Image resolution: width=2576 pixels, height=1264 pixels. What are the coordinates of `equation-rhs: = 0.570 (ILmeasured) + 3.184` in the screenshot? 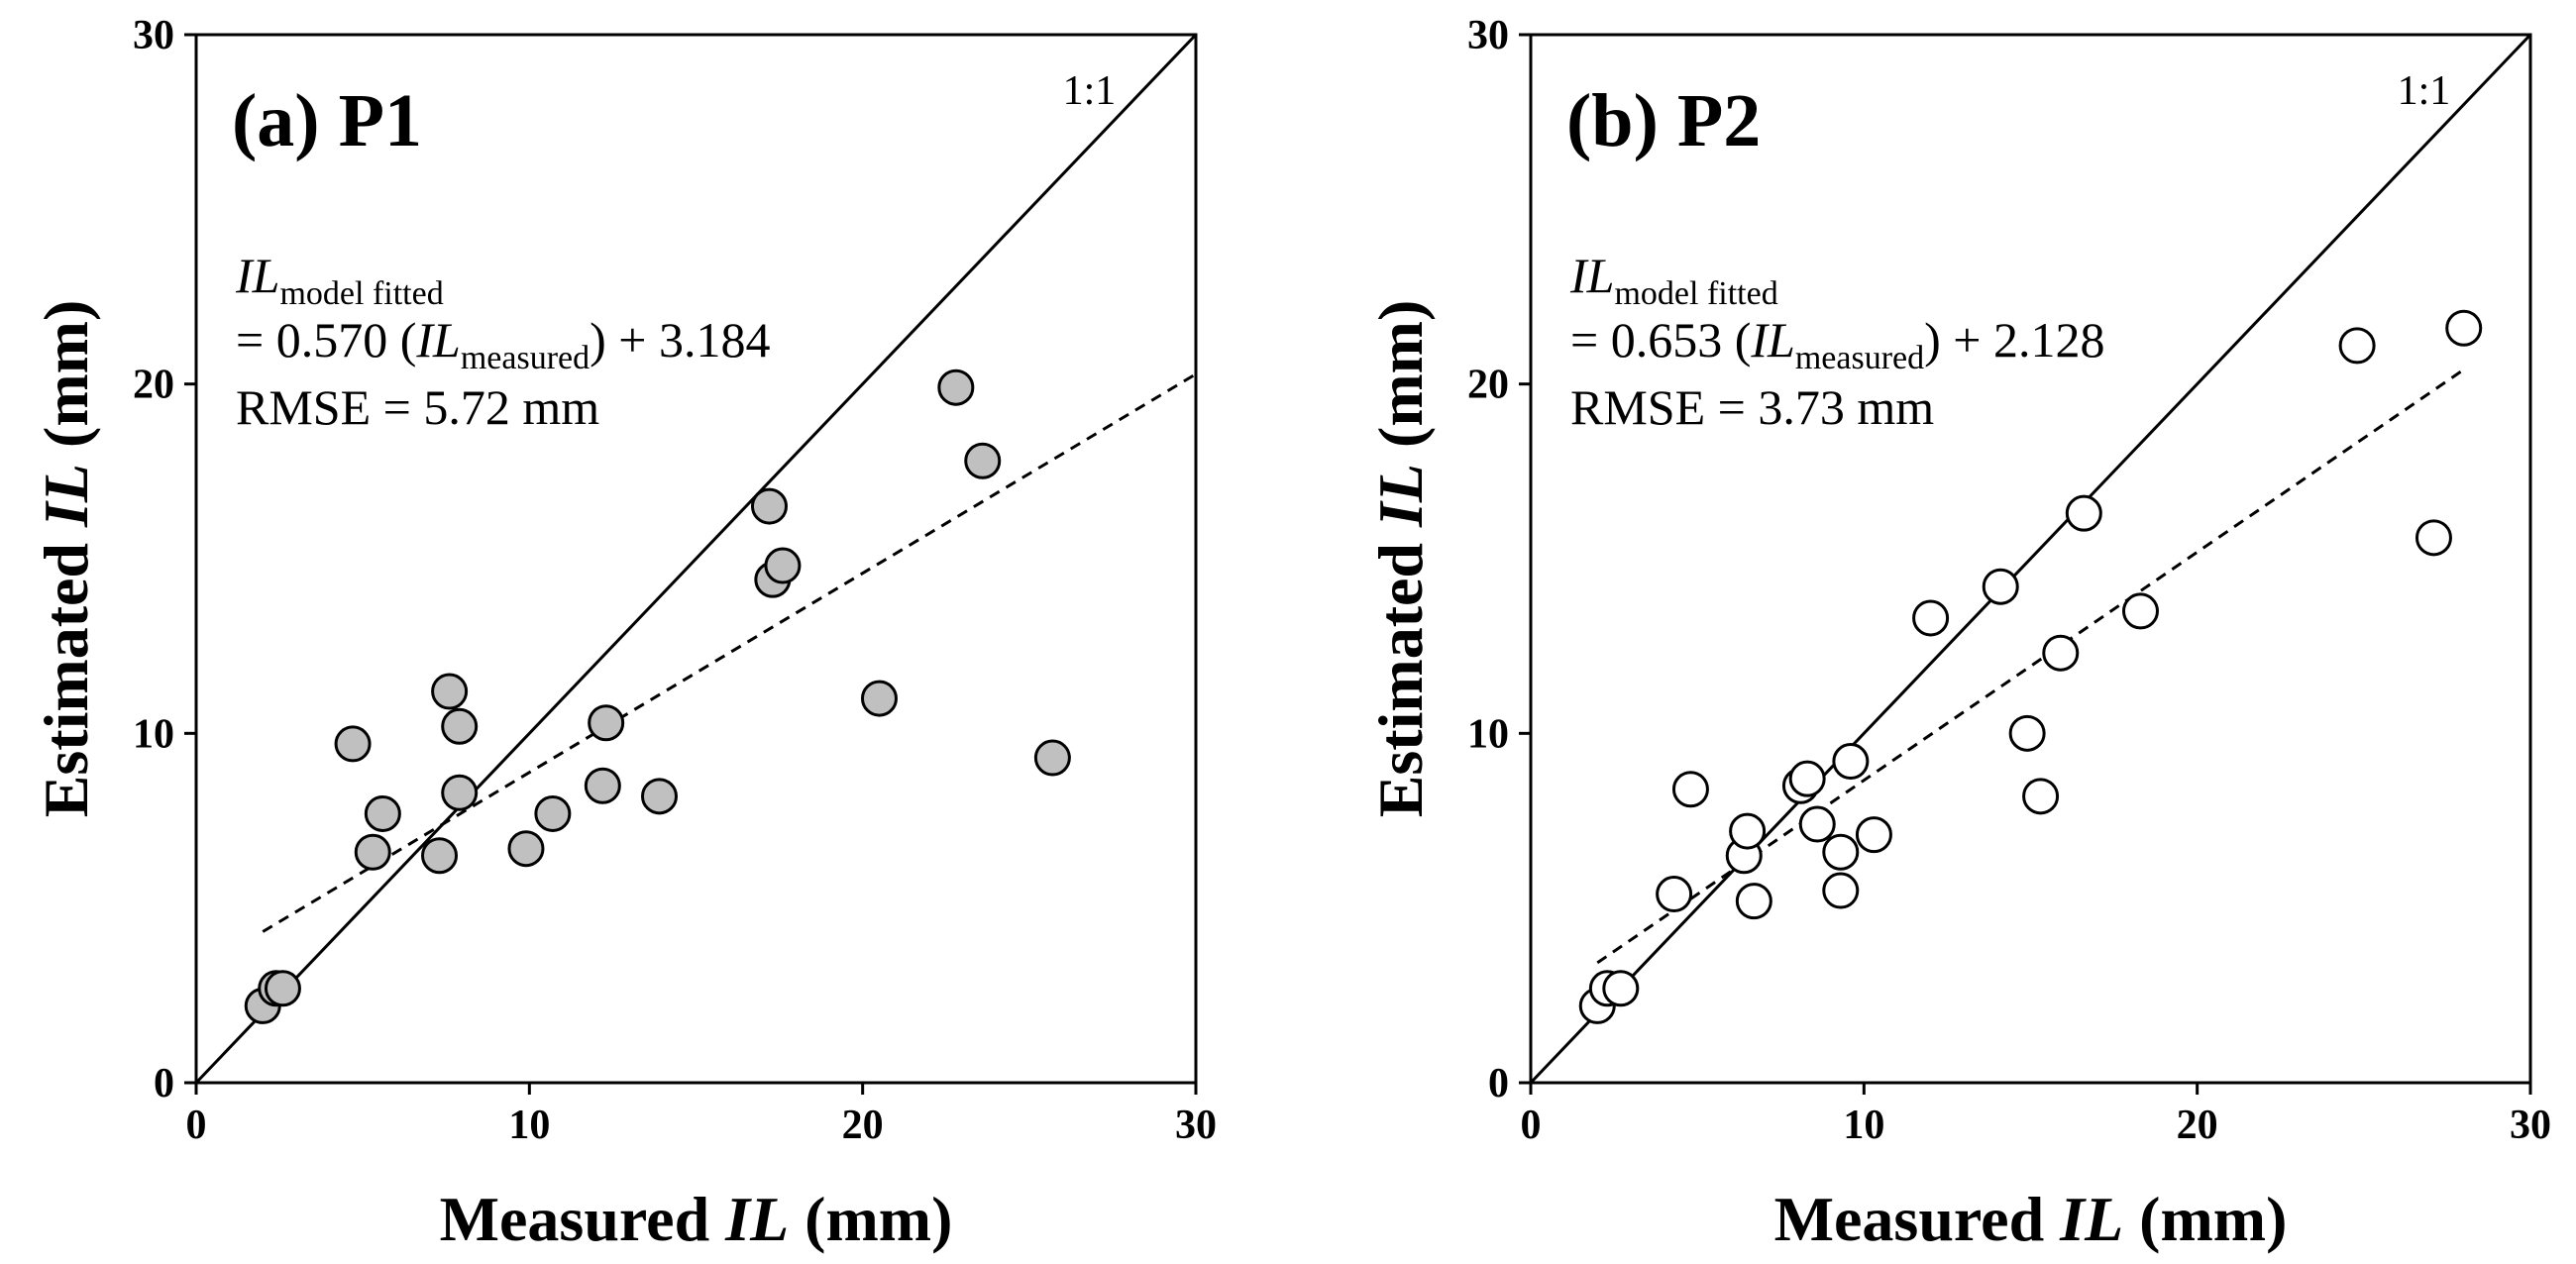 It's located at (503, 344).